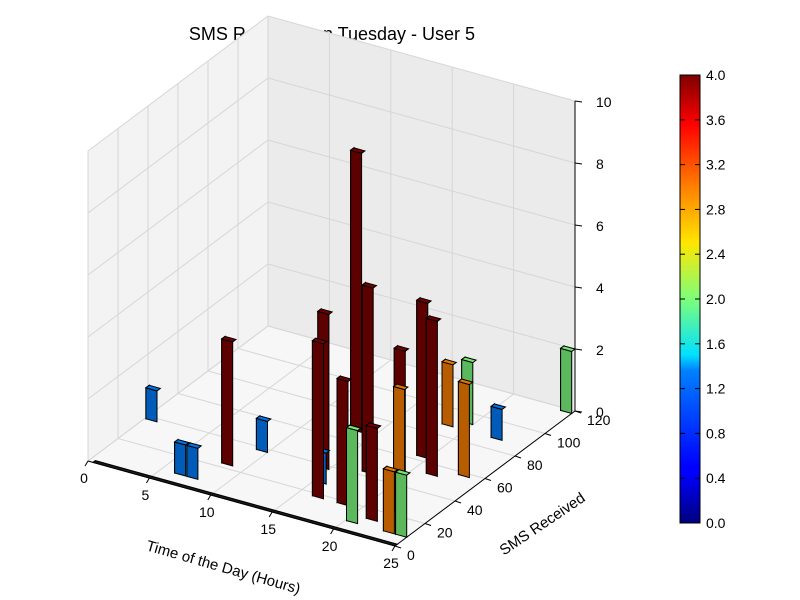 The height and width of the screenshot is (600, 800). What do you see at coordinates (604, 102) in the screenshot?
I see `z-tick-label: 10` at bounding box center [604, 102].